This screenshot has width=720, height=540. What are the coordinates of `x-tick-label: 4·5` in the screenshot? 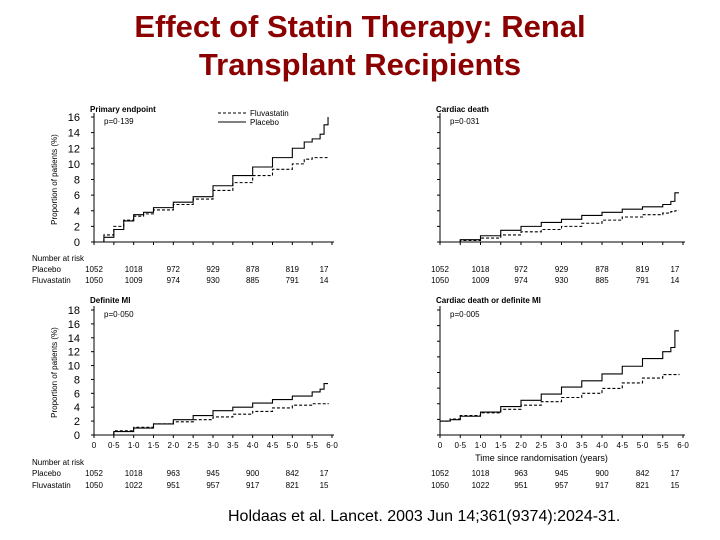 It's located at (273, 445).